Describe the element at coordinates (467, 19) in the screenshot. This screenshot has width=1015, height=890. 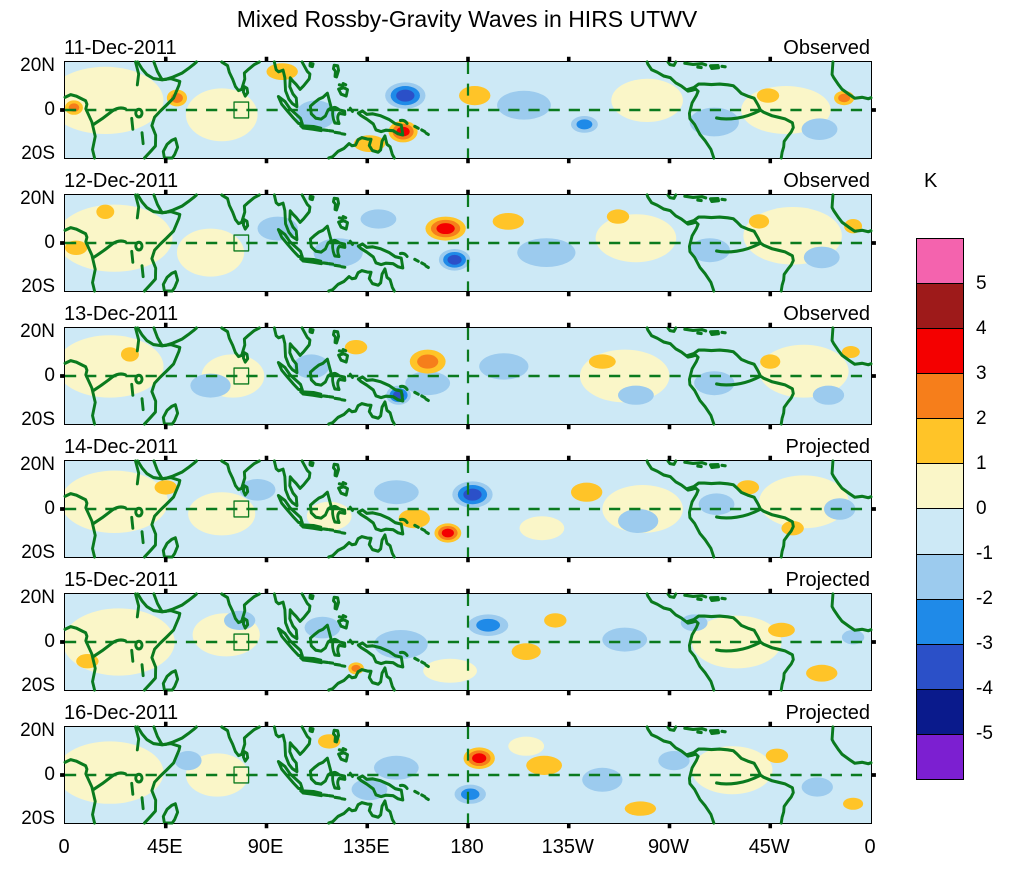
I see `figure-title: Mixed Rossby-Gravity Waves in HIRS UTWV` at that location.